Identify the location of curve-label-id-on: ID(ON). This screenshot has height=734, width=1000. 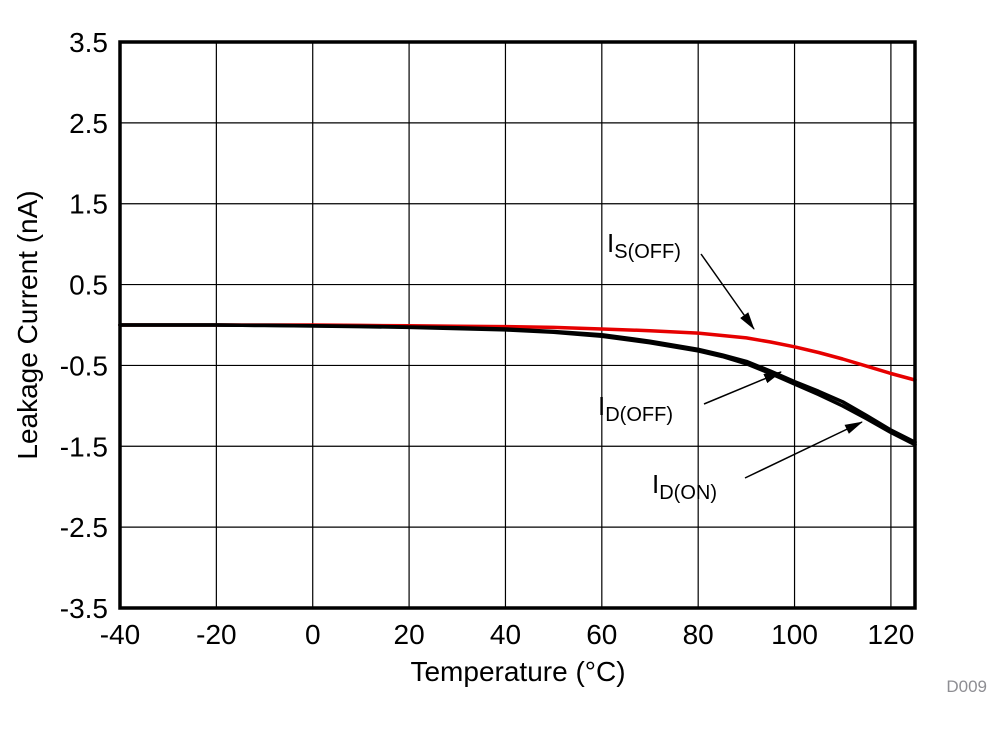
(684, 487).